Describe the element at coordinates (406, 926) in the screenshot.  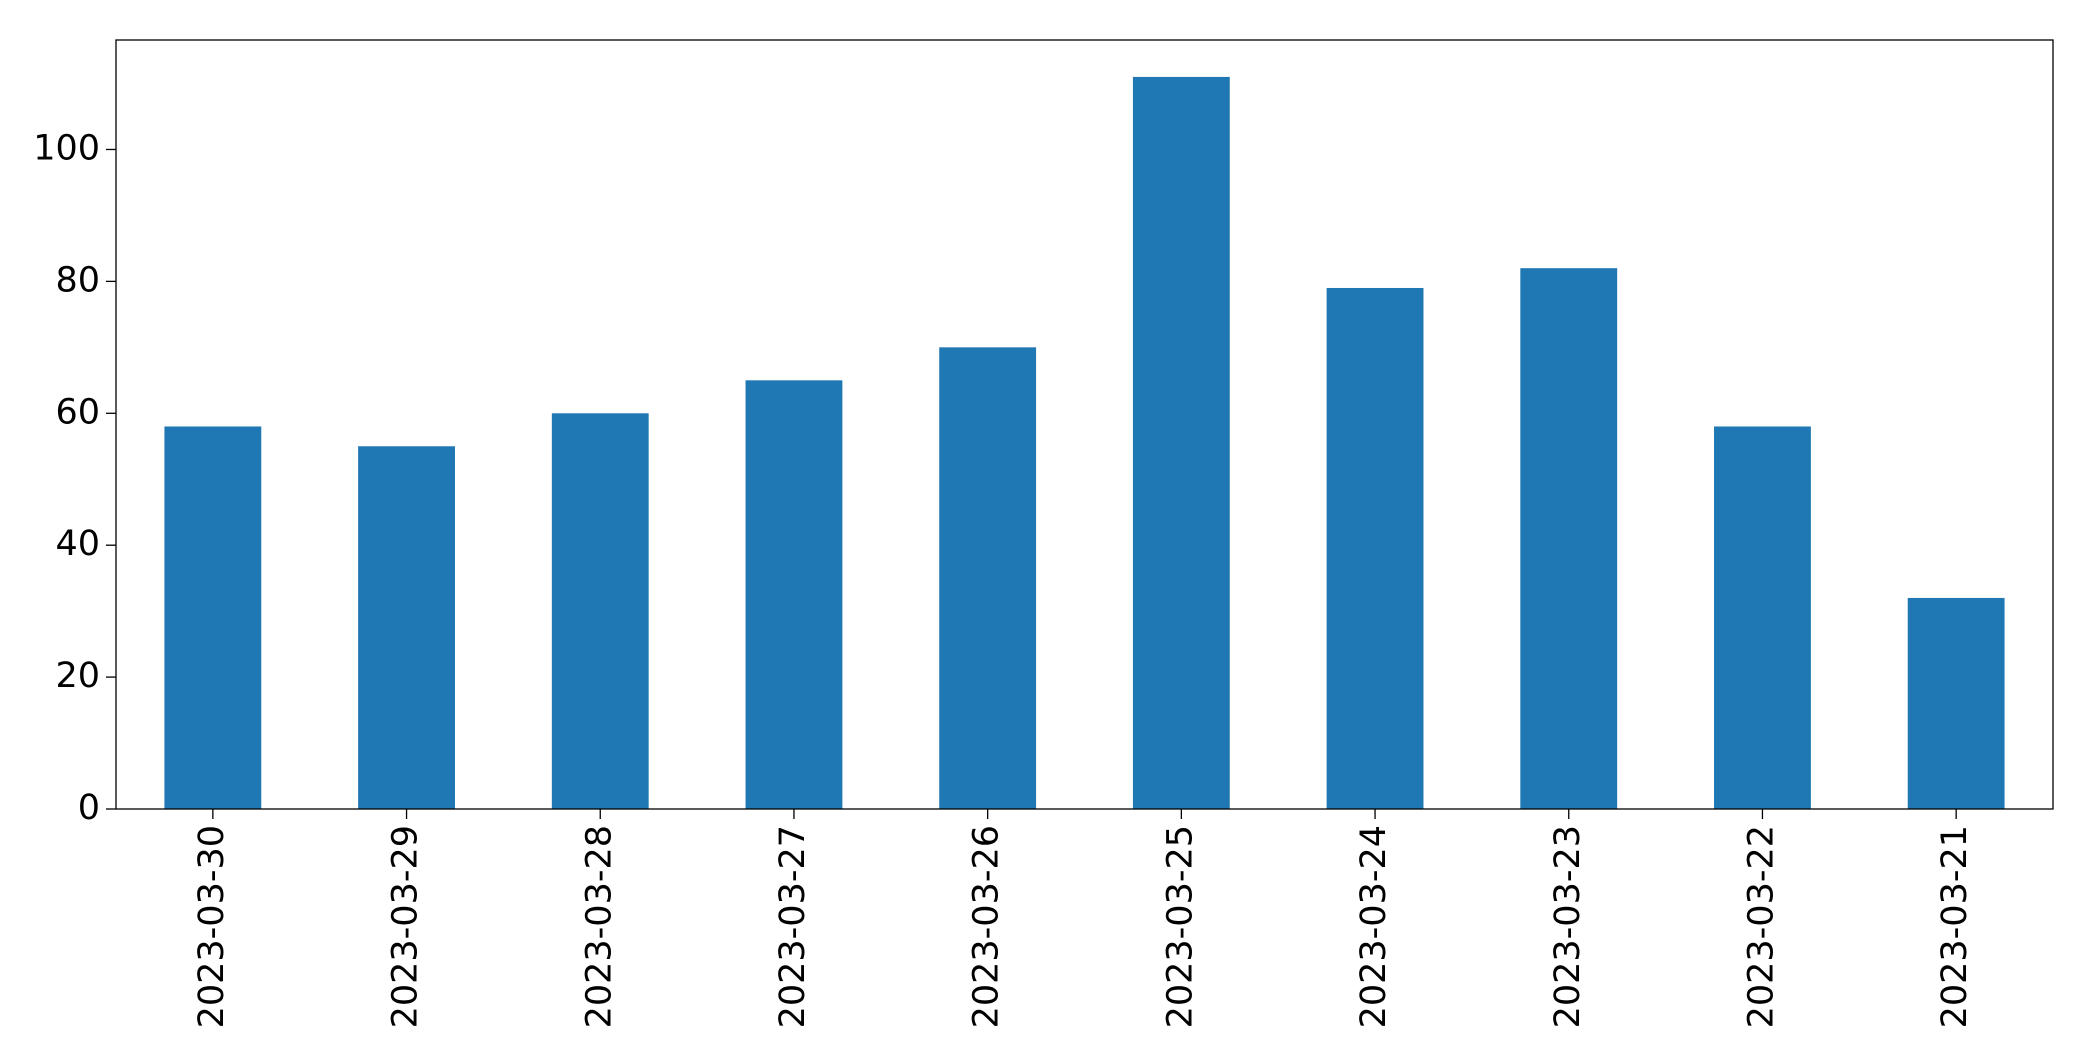
I see `x-tick-label: 2023-03-29` at that location.